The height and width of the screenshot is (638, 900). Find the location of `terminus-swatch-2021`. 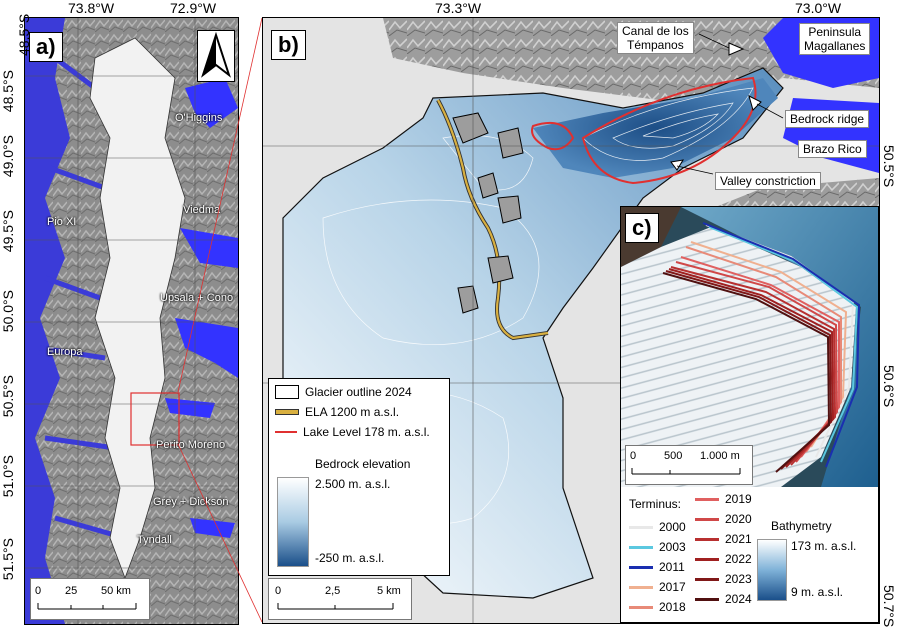

terminus-swatch-2021 is located at coordinates (707, 539).